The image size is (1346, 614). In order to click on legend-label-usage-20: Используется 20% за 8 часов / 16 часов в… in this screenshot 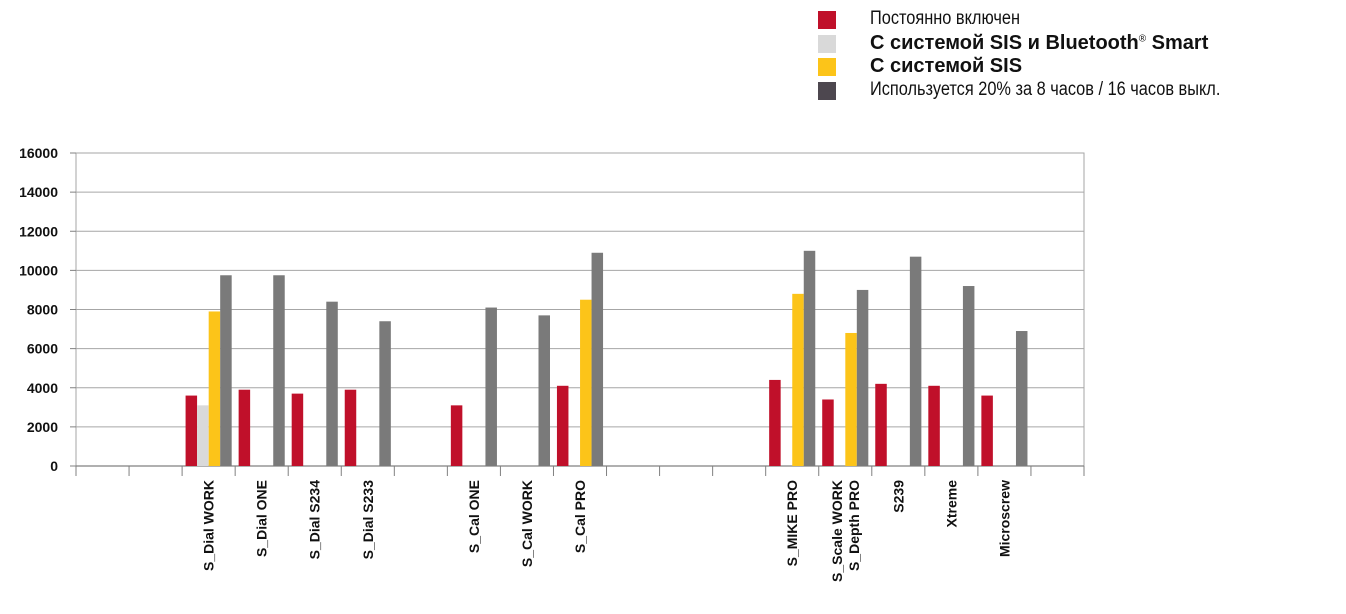, I will do `click(1045, 89)`.